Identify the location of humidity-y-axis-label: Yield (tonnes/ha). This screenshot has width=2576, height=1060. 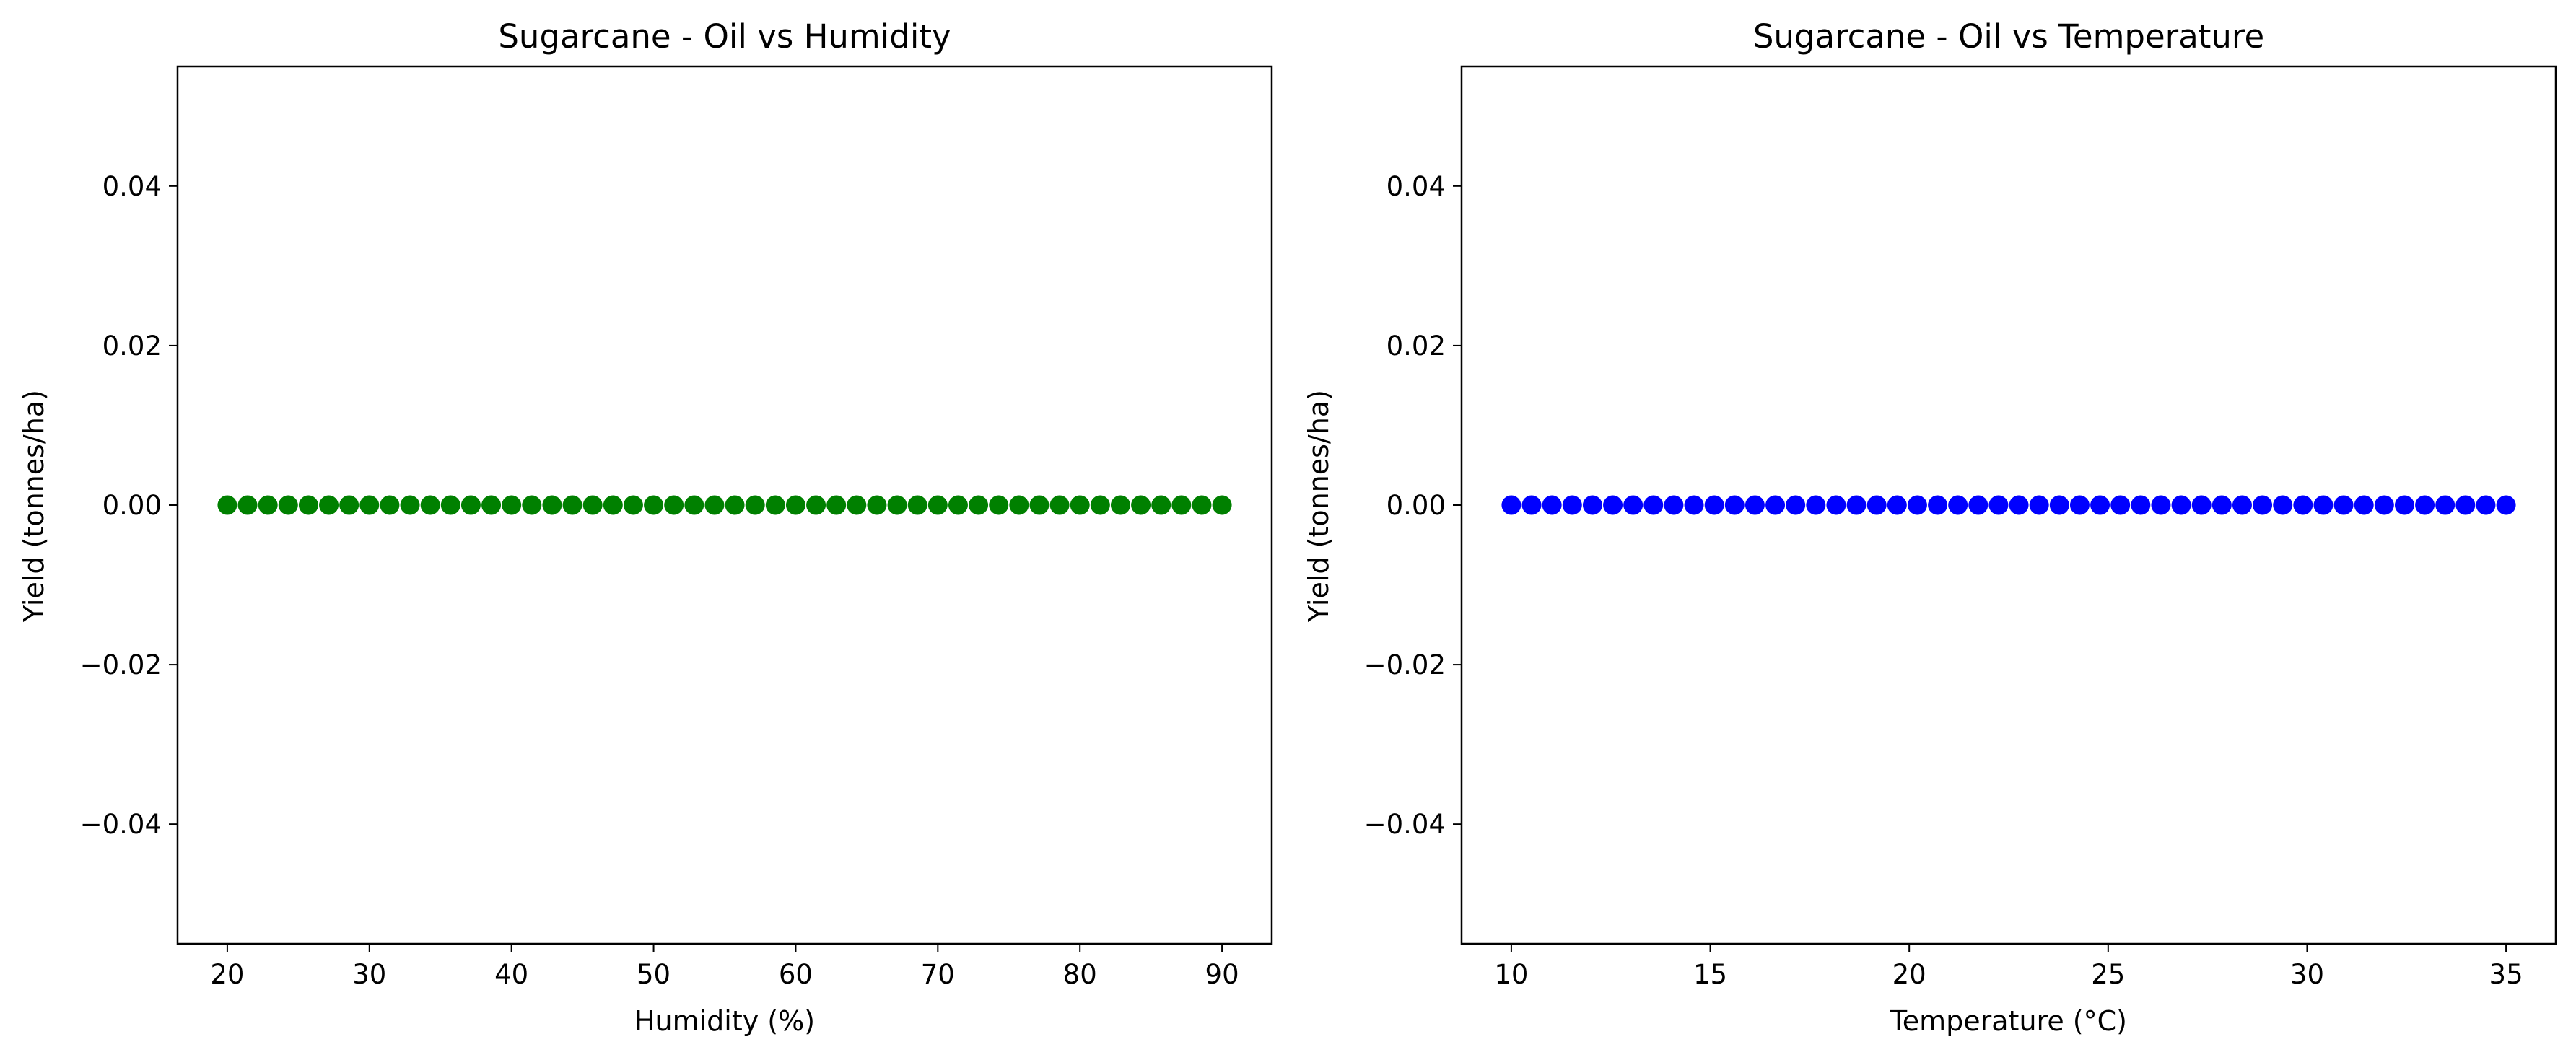
(34, 506).